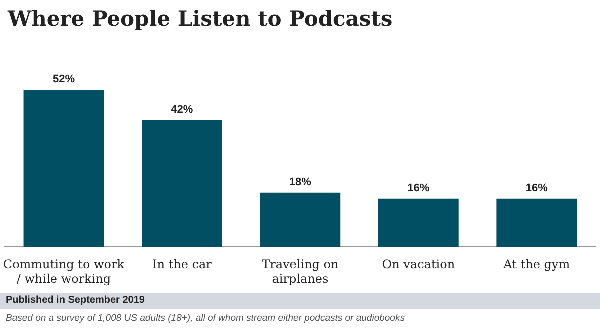 This screenshot has height=333, width=600. I want to click on x-tick-label: Traveling on airplanes, so click(301, 272).